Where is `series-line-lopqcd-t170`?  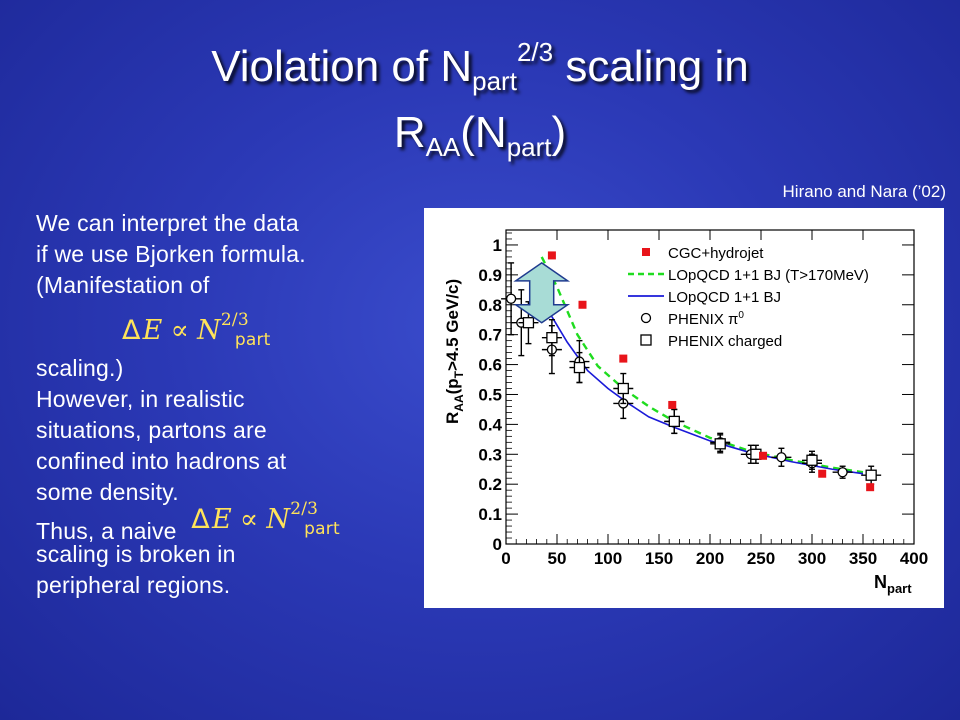 series-line-lopqcd-t170 is located at coordinates (702, 365).